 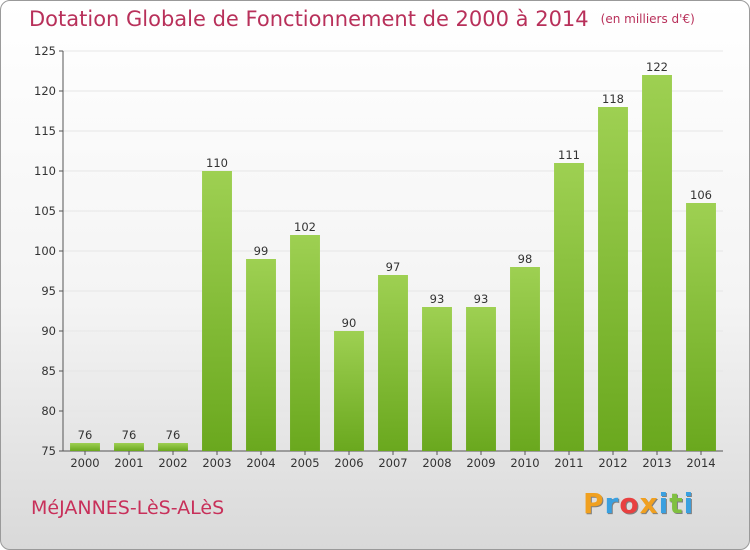 What do you see at coordinates (649, 503) in the screenshot?
I see `logo-letter: x` at bounding box center [649, 503].